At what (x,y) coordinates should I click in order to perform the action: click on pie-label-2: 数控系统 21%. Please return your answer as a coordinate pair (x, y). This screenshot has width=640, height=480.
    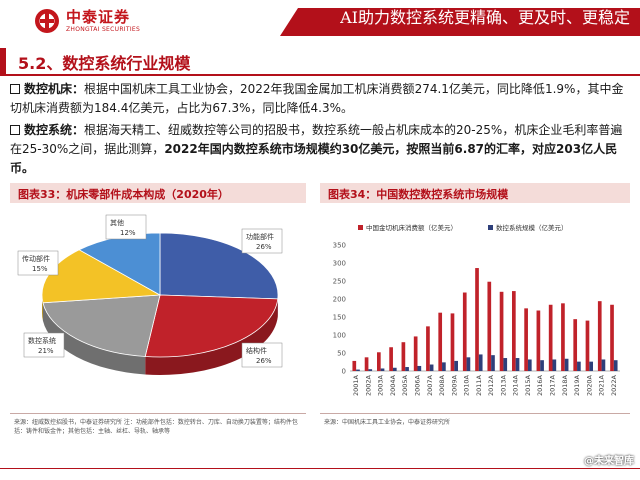
    Looking at the image, I should click on (44, 345).